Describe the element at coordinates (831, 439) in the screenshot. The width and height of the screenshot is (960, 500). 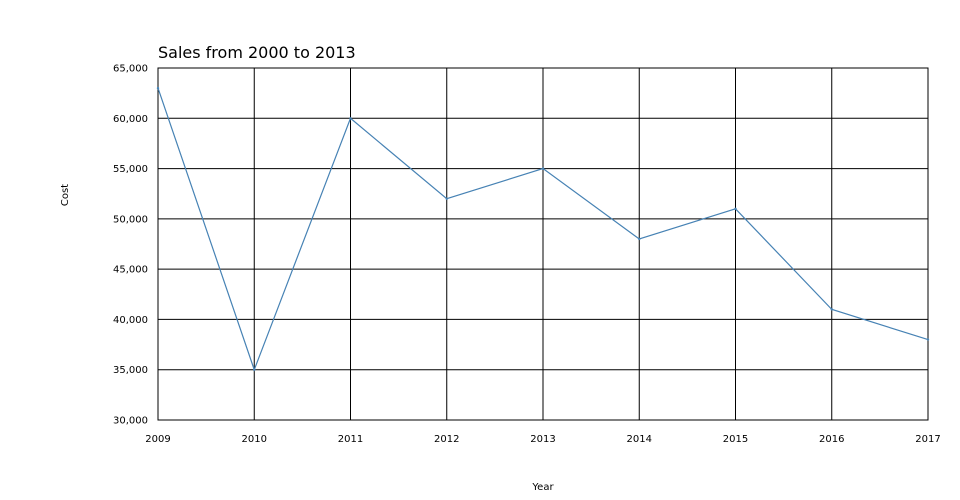
I see `x-tick-label: 2016` at that location.